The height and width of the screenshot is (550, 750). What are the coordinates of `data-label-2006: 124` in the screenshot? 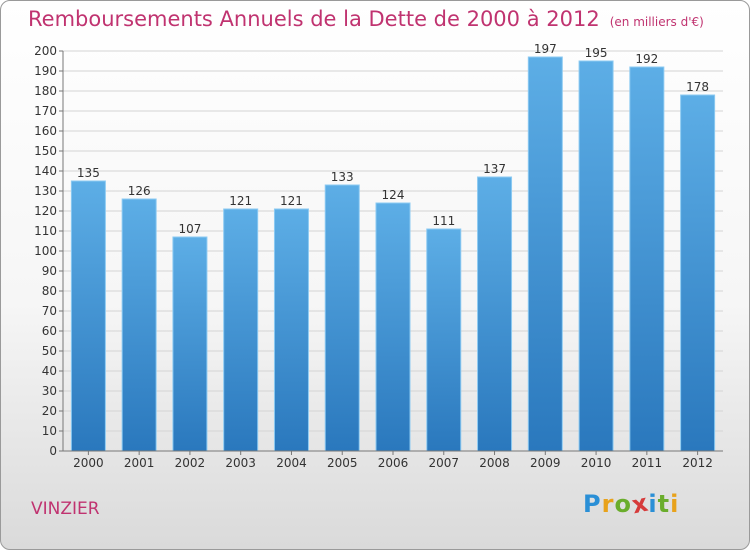 It's located at (393, 195).